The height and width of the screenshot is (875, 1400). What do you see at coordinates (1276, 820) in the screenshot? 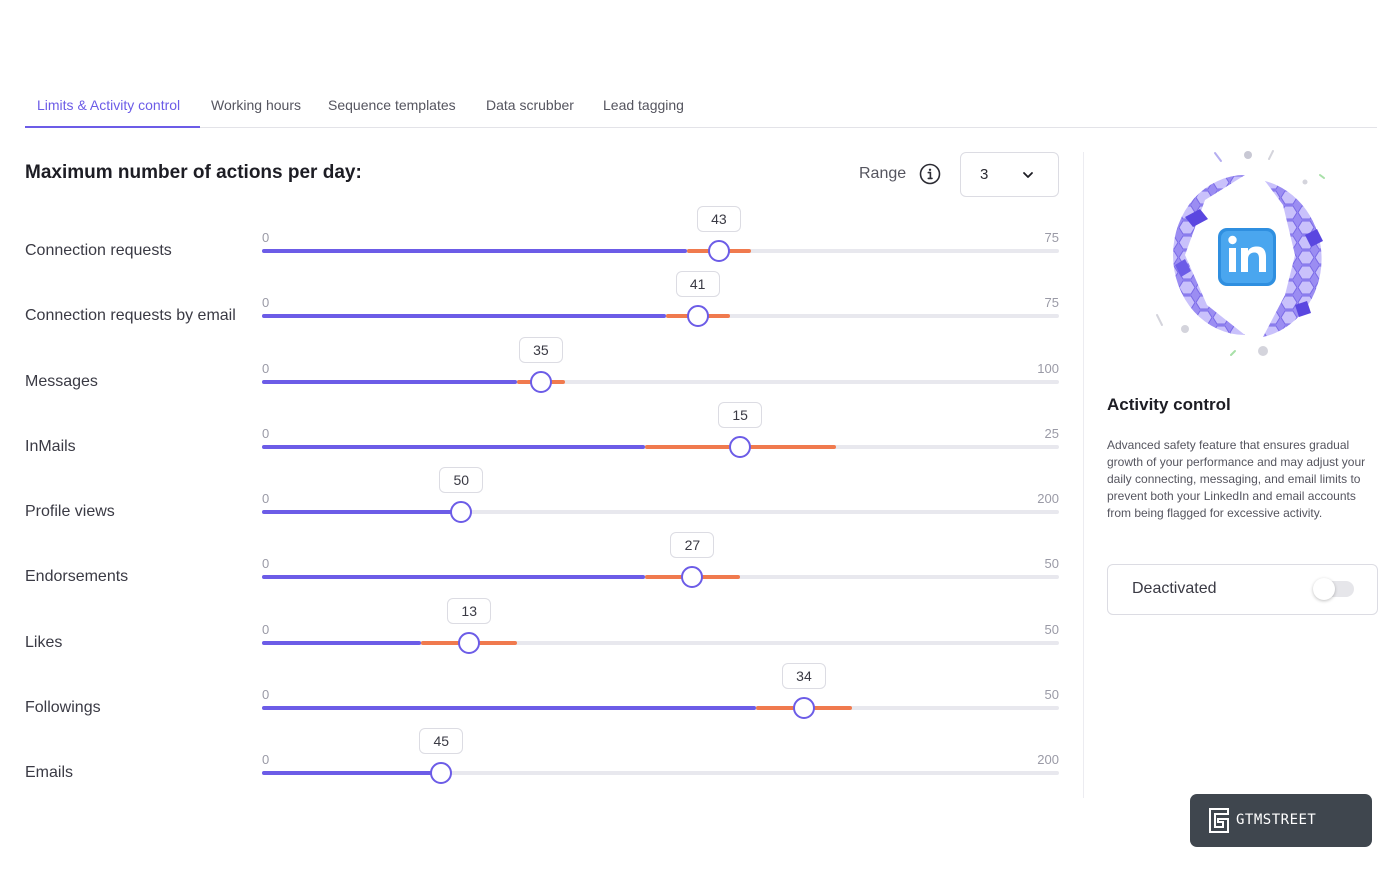
I see `gtmstreet-text: GTMSTREET` at bounding box center [1276, 820].